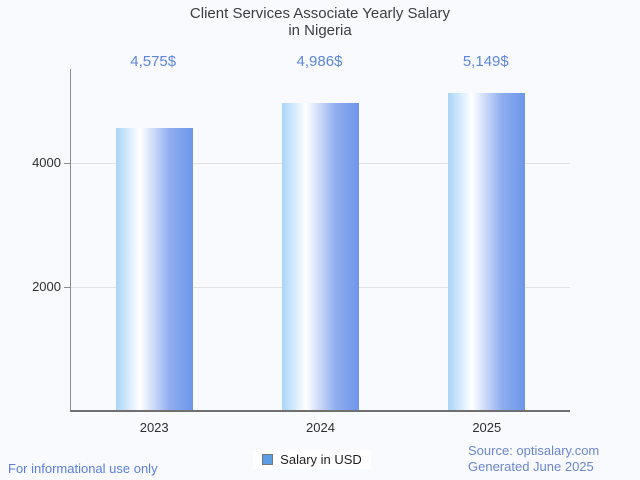 The width and height of the screenshot is (640, 480). What do you see at coordinates (46, 286) in the screenshot?
I see `y-axis-tick-label: 2000` at bounding box center [46, 286].